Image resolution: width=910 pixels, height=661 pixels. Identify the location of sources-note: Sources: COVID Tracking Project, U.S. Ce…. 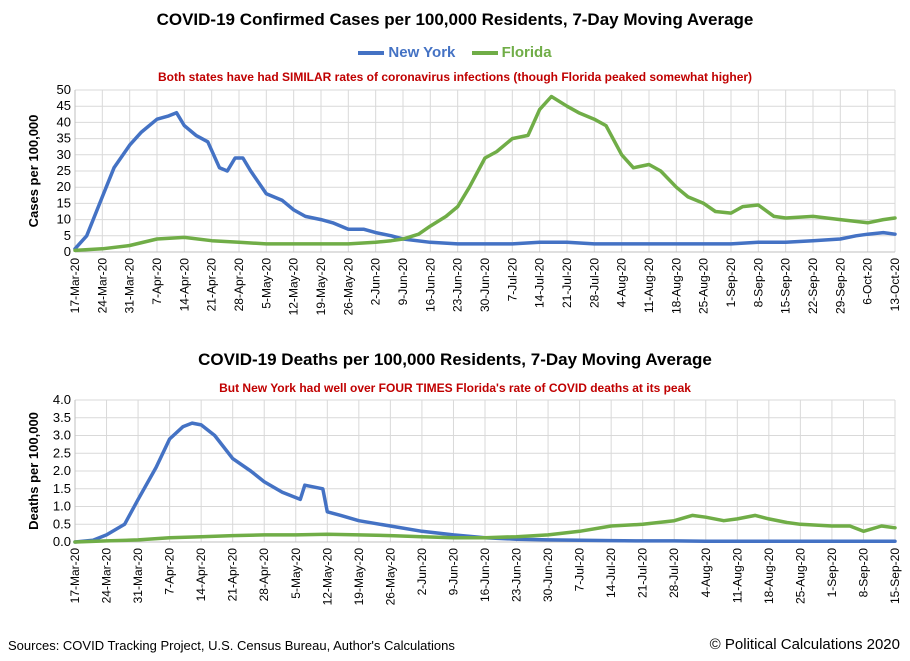
(231, 645).